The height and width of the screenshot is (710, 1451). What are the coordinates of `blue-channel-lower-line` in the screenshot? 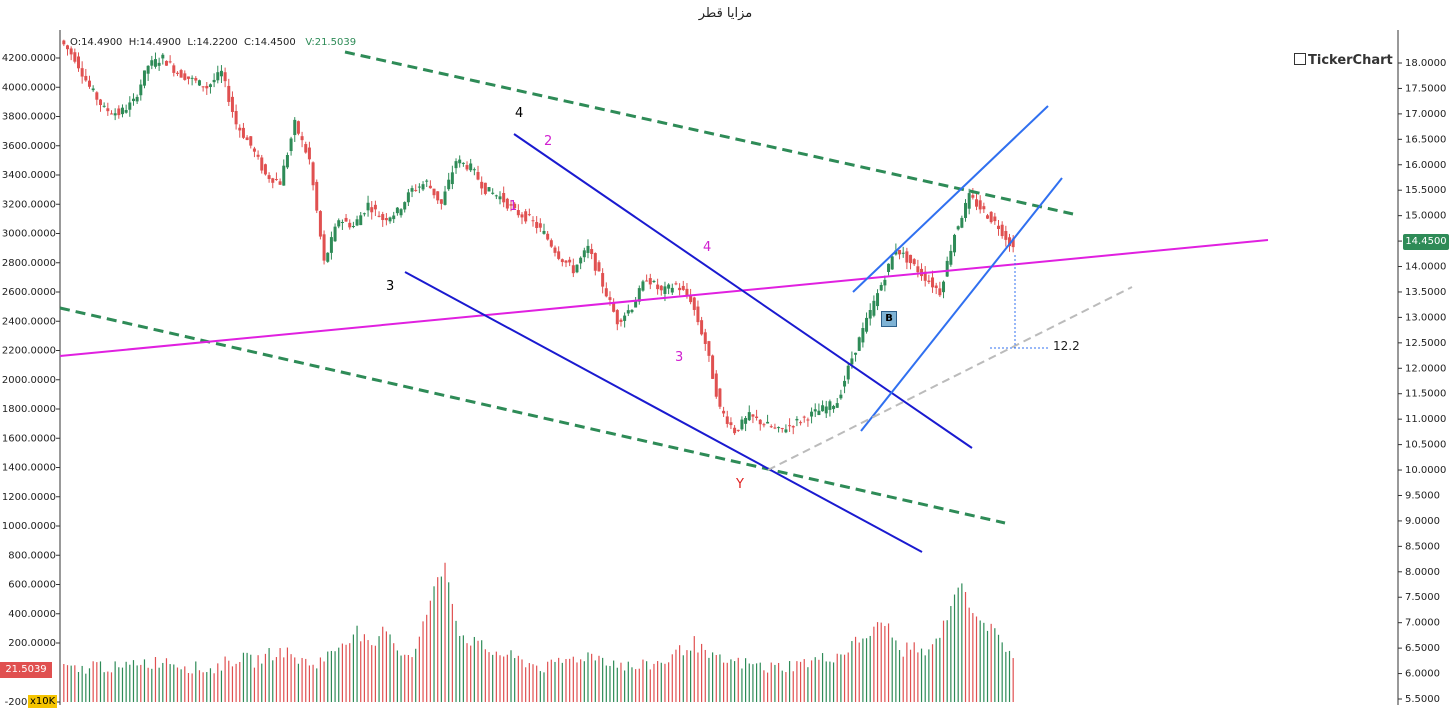 It's located at (663, 412).